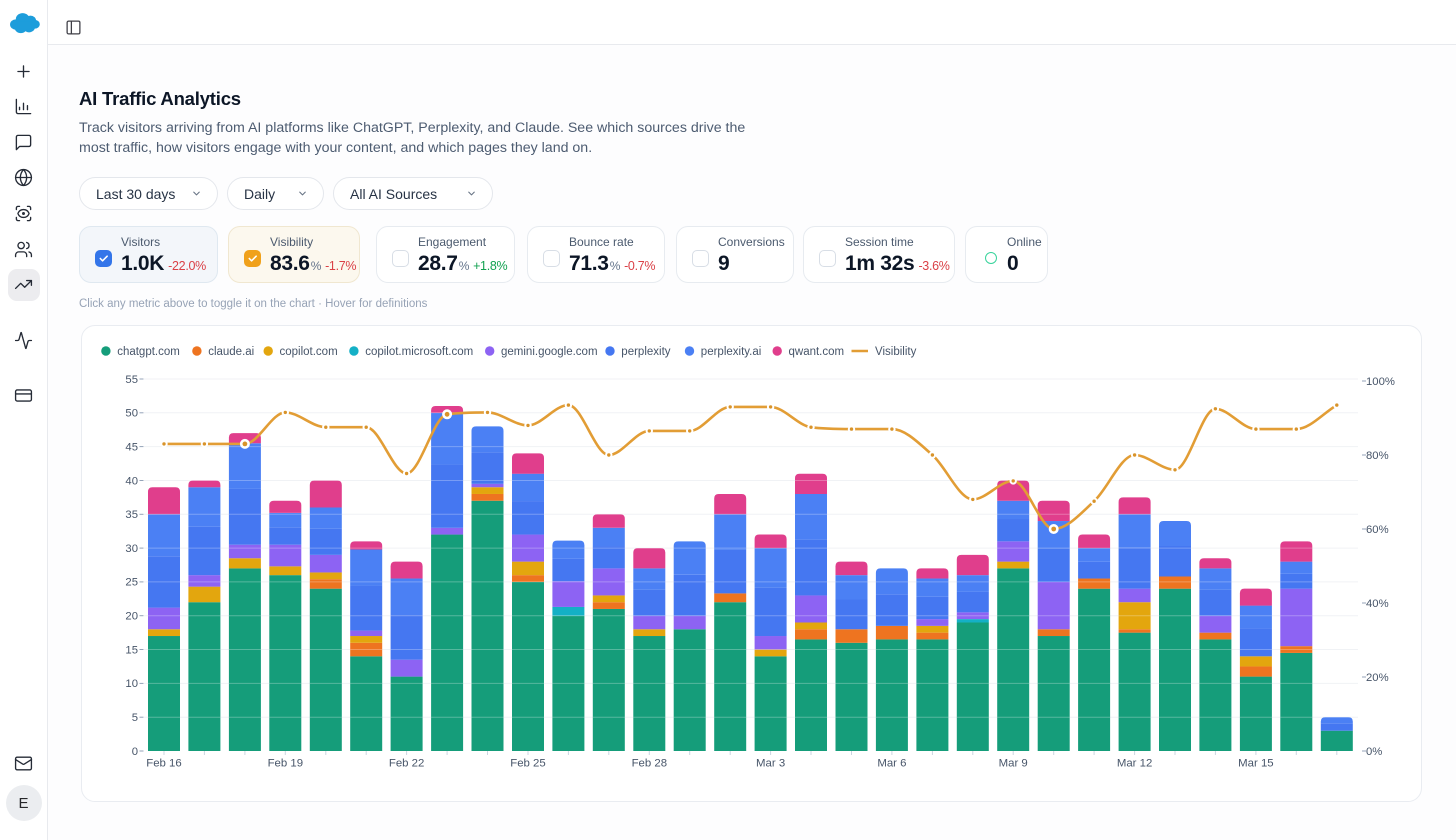  What do you see at coordinates (1380, 382) in the screenshot?
I see `svg-text: 100%` at bounding box center [1380, 382].